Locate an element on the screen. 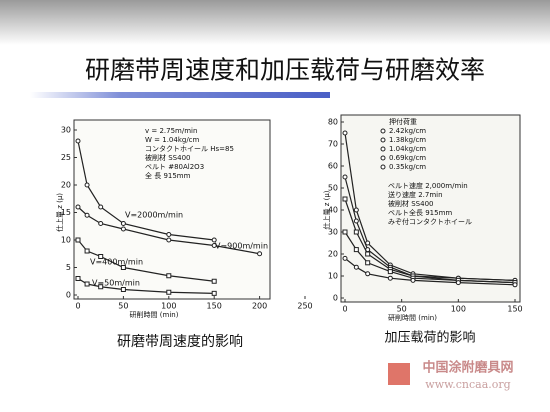 Image resolution: width=550 pixels, height=412 pixels. annotation: コンタクトホイール Hs=85 is located at coordinates (189, 148).